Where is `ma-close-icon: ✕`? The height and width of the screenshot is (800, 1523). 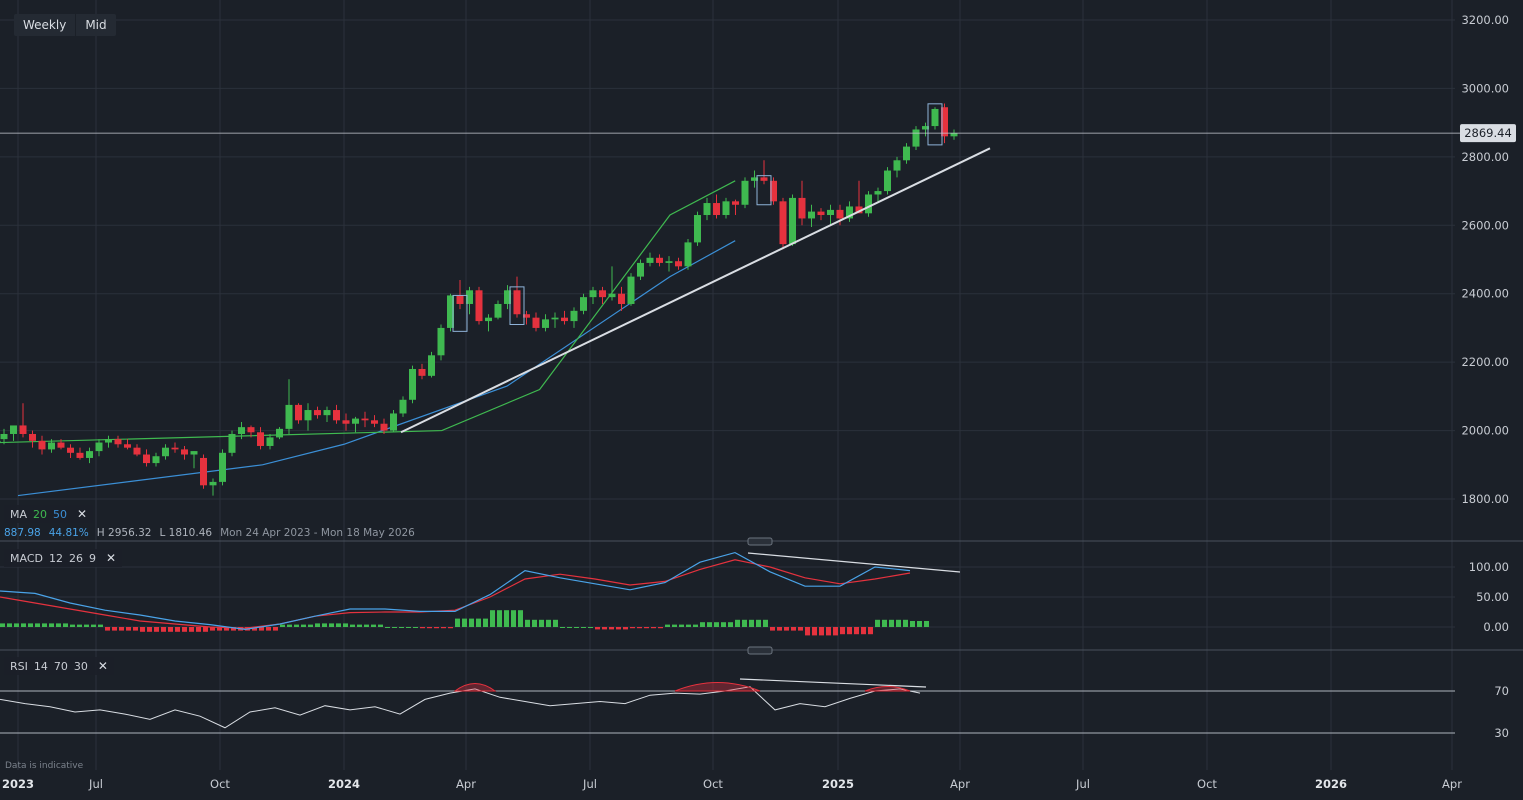
ma-close-icon: ✕ is located at coordinates (82, 514).